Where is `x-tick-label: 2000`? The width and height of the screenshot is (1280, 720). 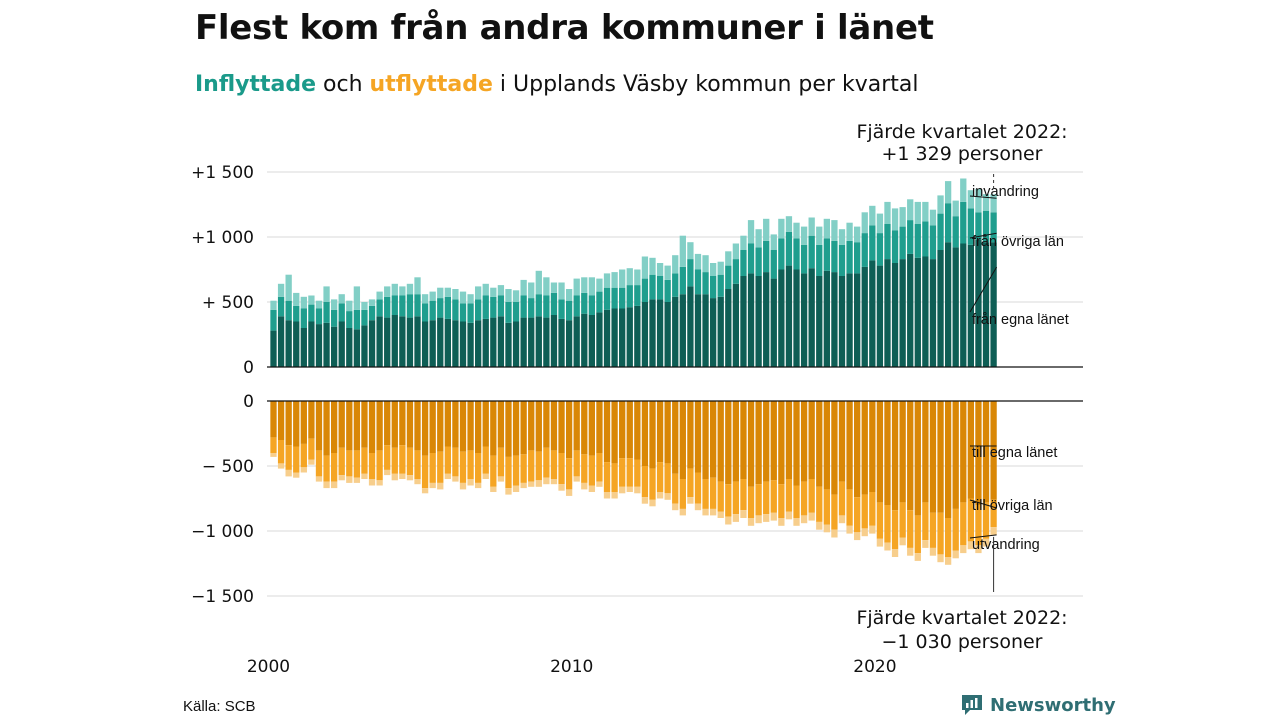
x-tick-label: 2000 is located at coordinates (268, 667).